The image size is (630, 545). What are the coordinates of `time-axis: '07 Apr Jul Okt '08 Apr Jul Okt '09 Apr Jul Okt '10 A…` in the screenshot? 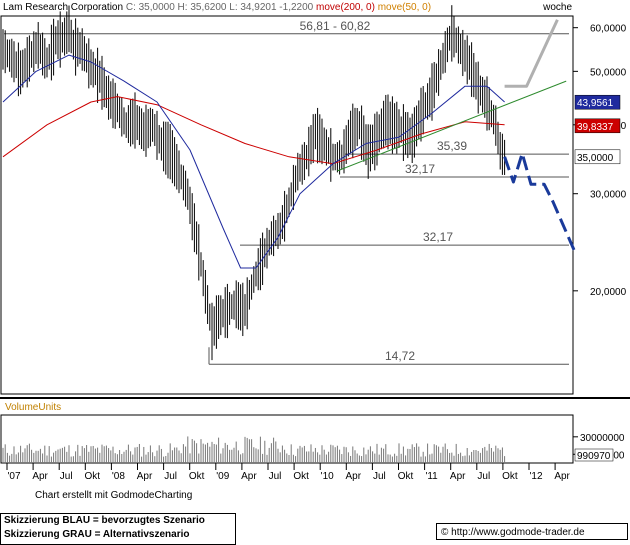 It's located at (288, 472).